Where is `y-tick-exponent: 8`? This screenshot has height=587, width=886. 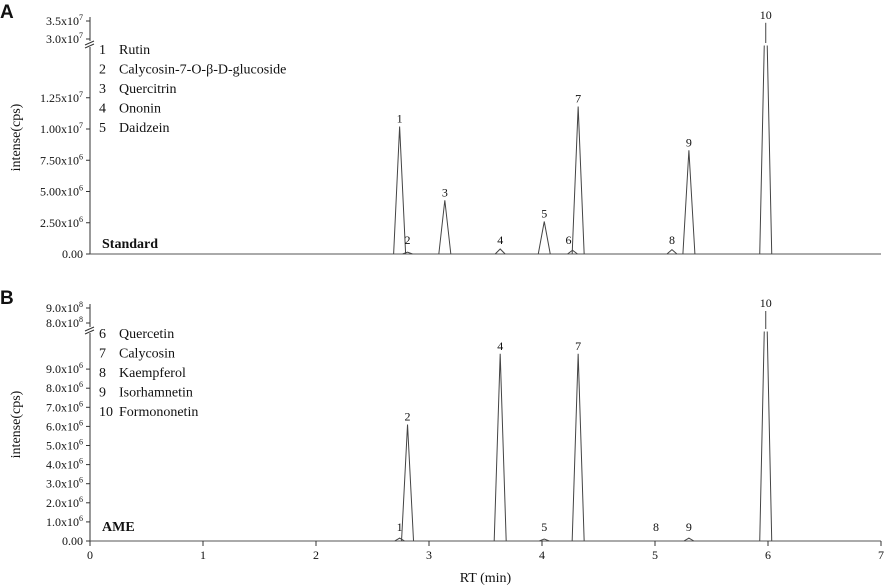
y-tick-exponent: 8 is located at coordinates (81, 319).